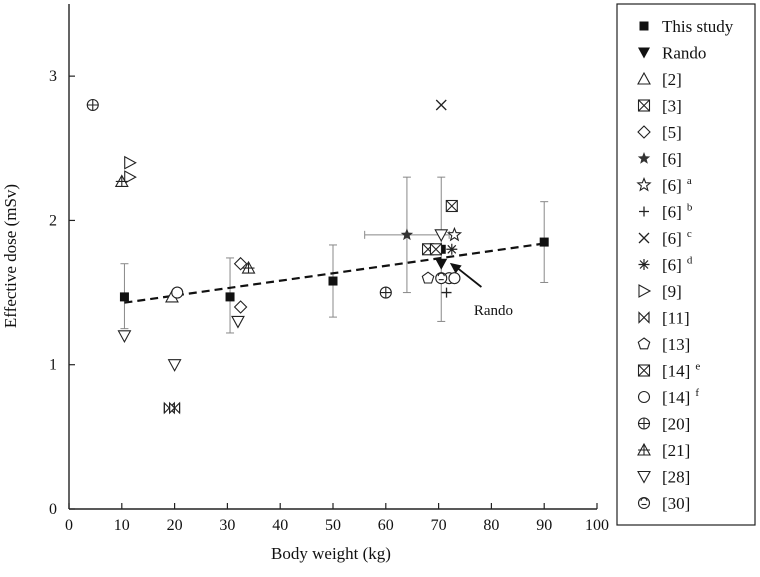 This screenshot has width=760, height=577. Describe the element at coordinates (676, 477) in the screenshot. I see `legend-label: [28]` at that location.